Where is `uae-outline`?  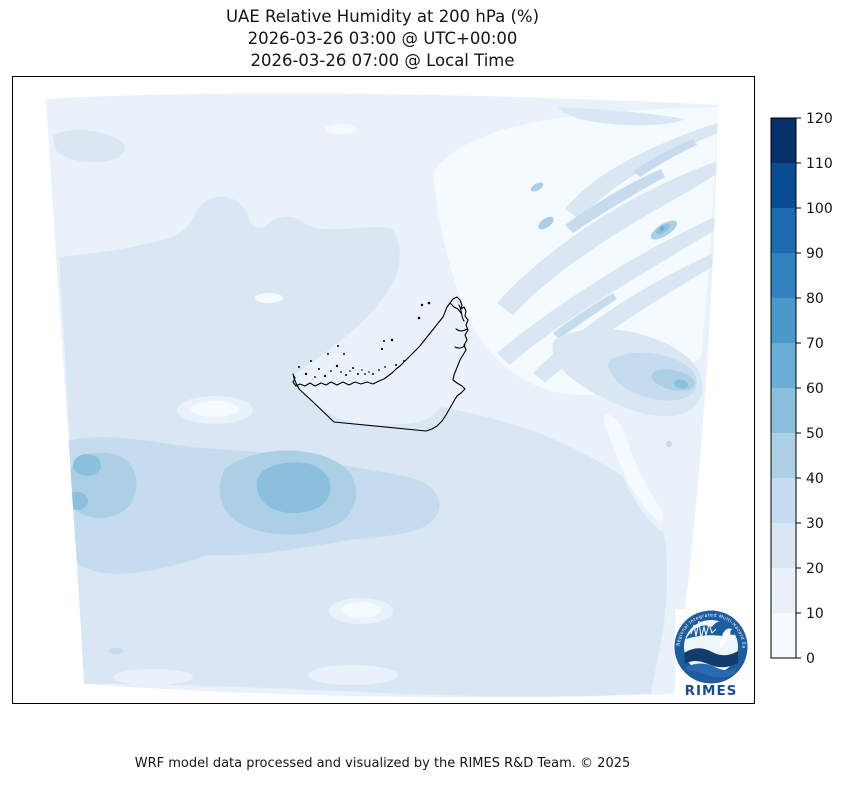 uae-outline is located at coordinates (380, 364).